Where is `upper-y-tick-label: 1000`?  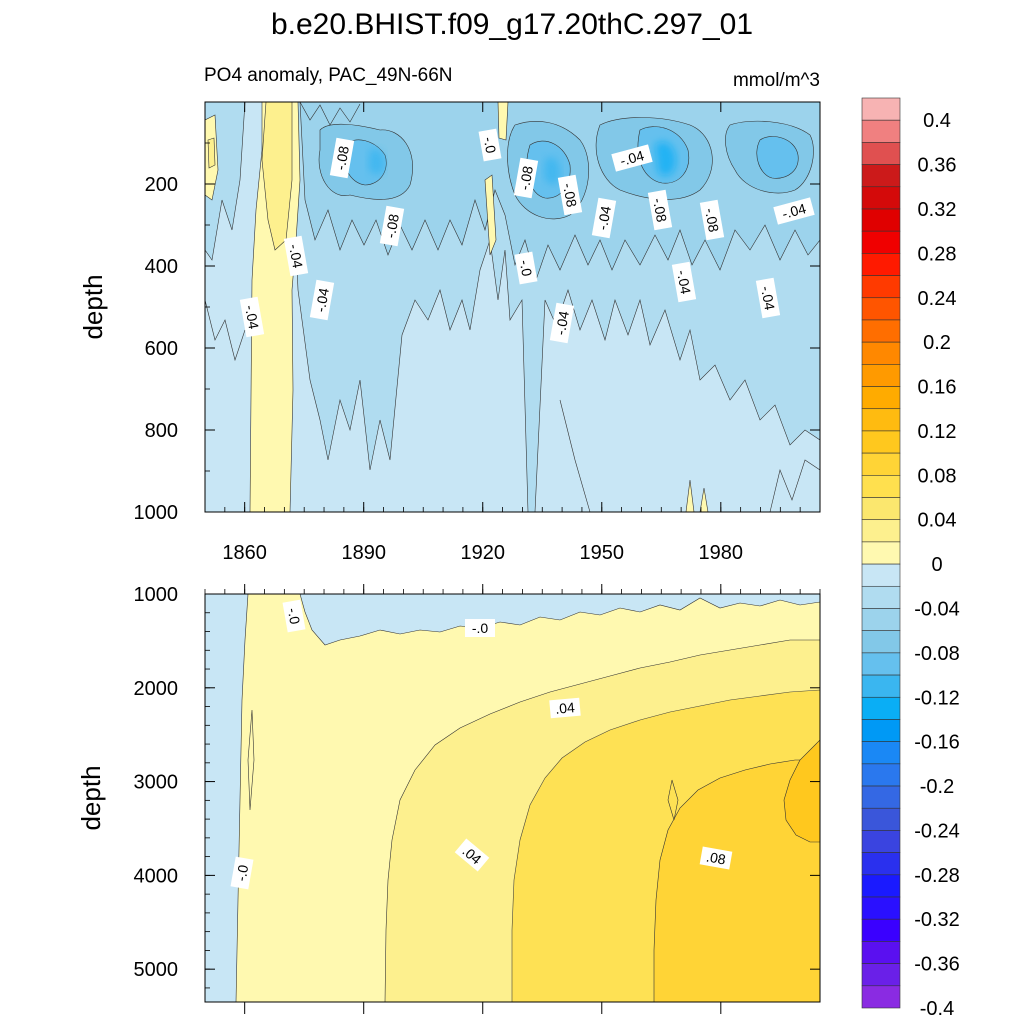
upper-y-tick-label: 1000 is located at coordinates (156, 513).